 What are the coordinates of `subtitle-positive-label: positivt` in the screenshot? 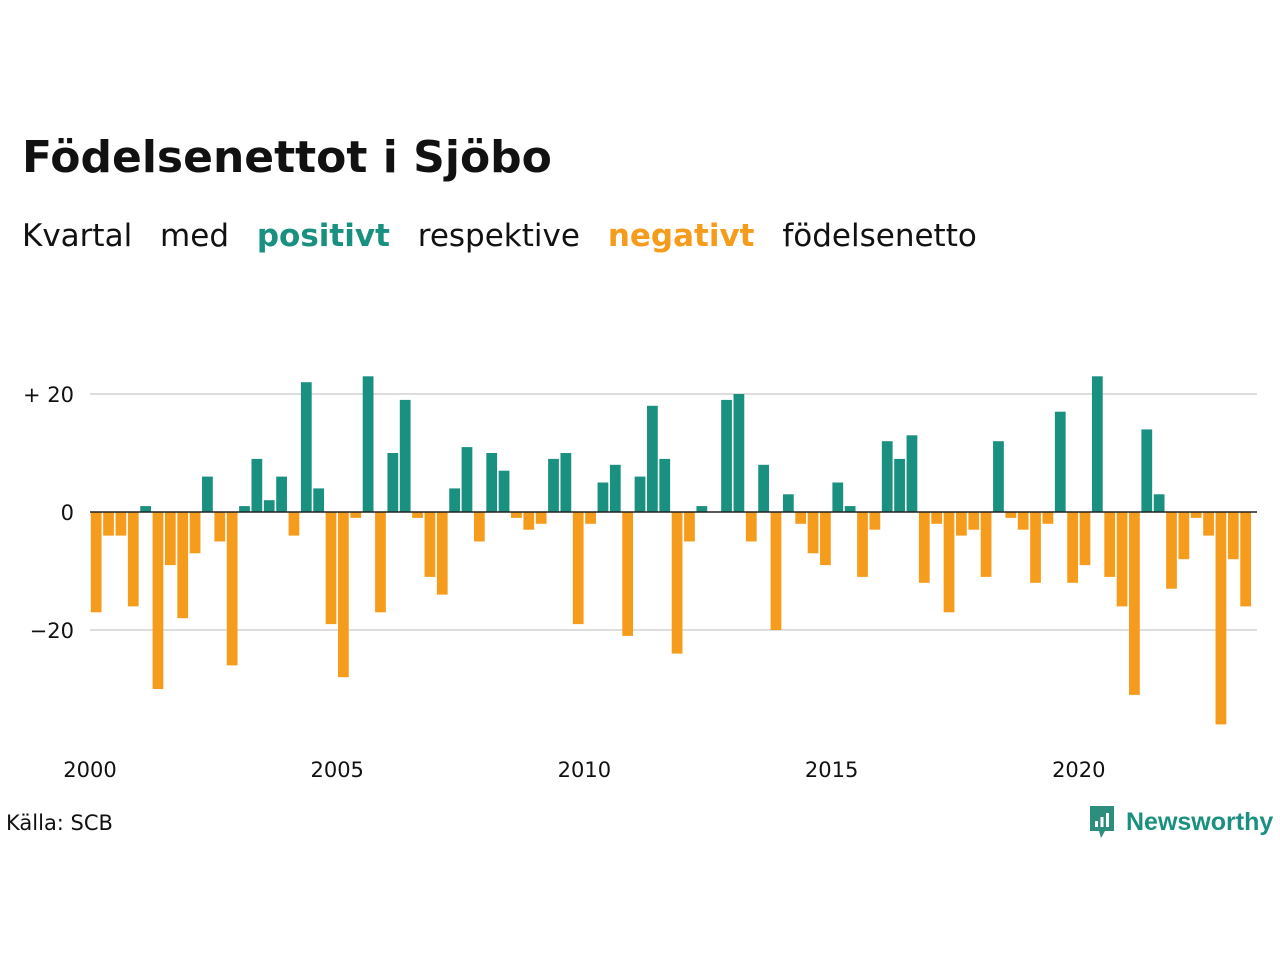 It's located at (323, 236).